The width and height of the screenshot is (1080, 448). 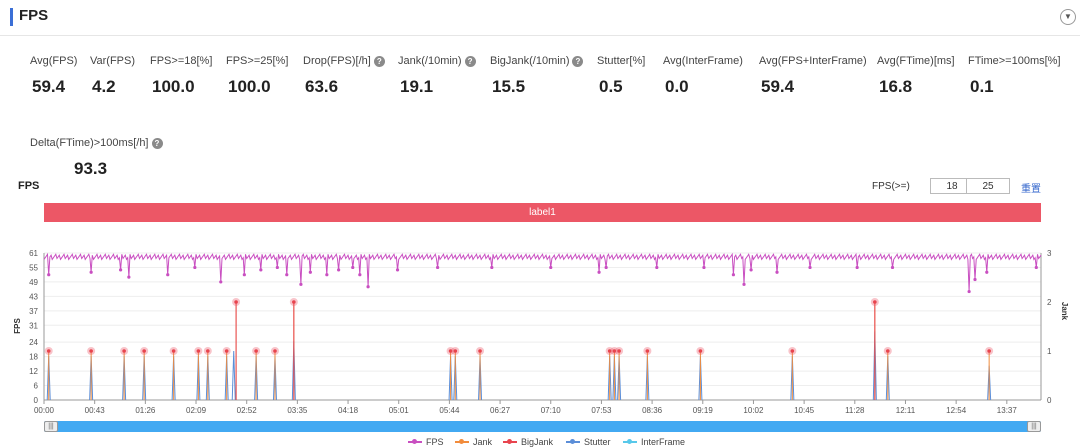 I want to click on reset-button: 重置, so click(x=1031, y=189).